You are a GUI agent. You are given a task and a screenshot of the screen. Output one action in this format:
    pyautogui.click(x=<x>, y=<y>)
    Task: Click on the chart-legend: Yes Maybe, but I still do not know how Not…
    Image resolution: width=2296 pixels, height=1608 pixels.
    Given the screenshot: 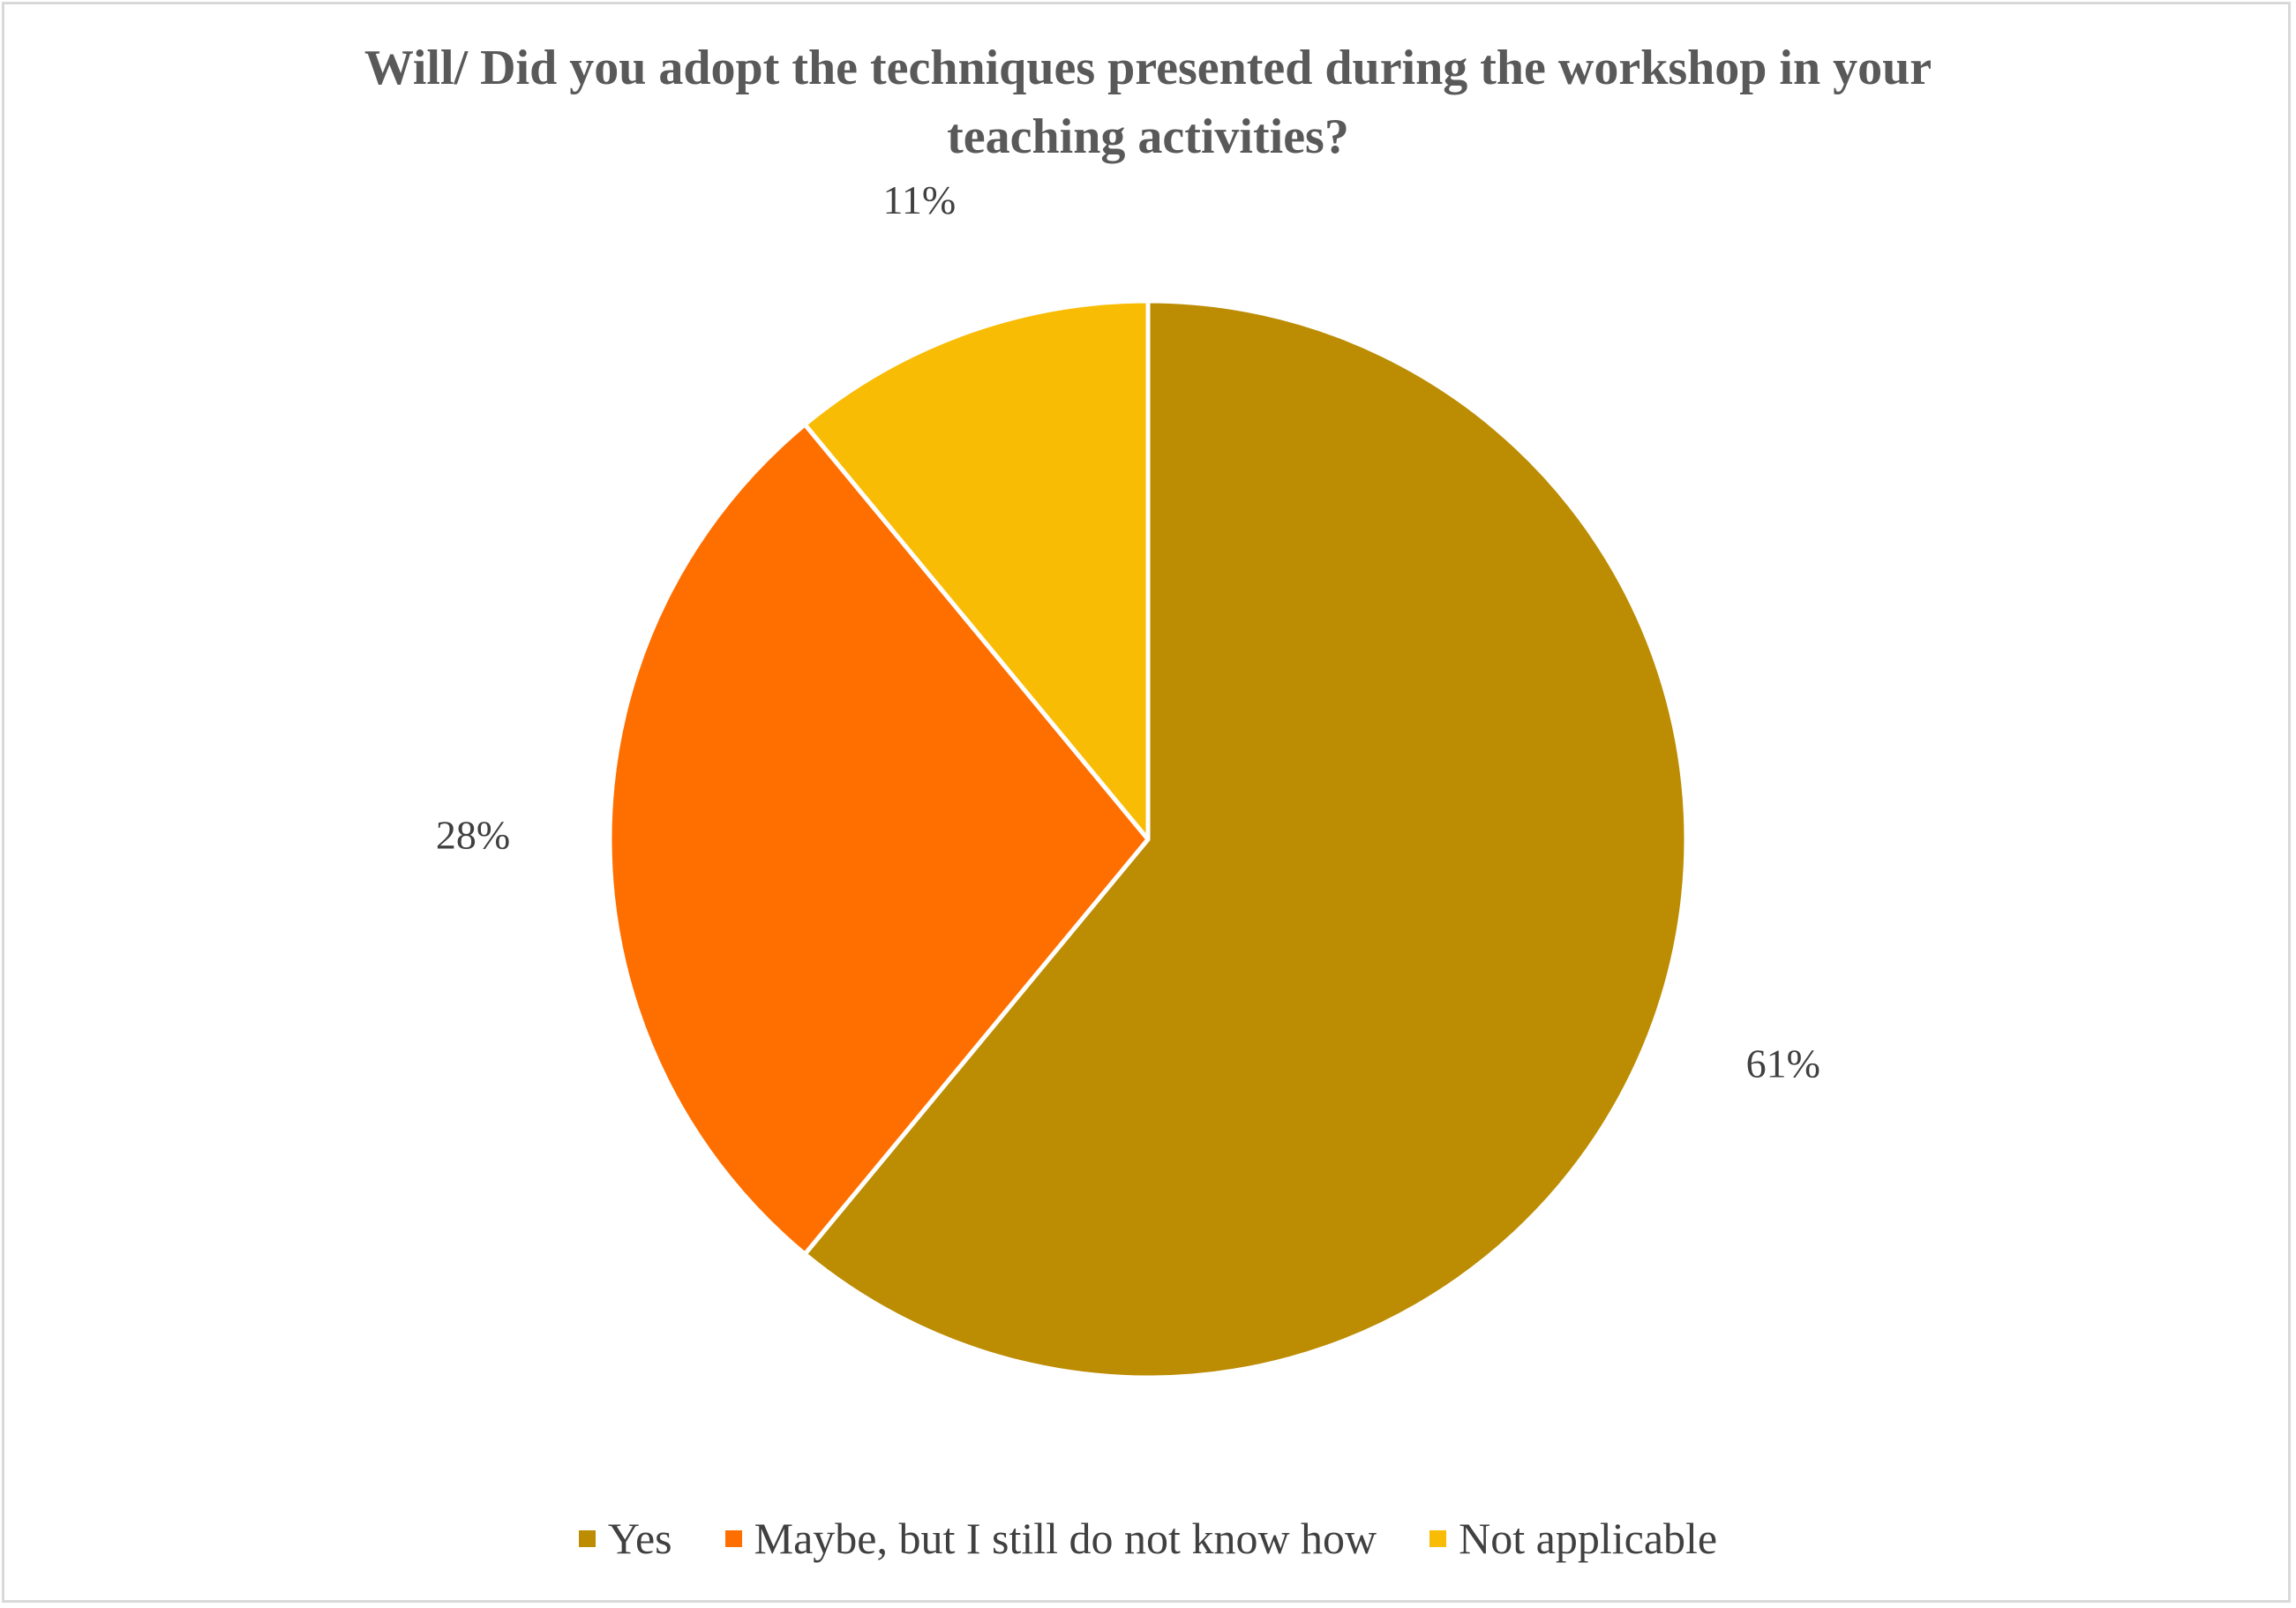 What is the action you would take?
    pyautogui.click(x=1148, y=1538)
    